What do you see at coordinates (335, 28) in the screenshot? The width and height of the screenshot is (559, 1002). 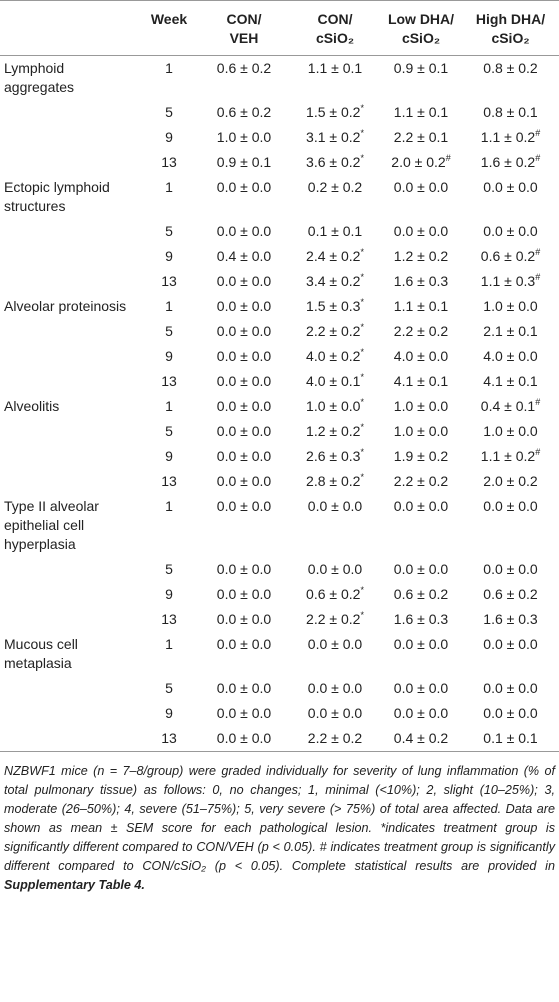 I see `column-header: CON/ cSiO₂` at bounding box center [335, 28].